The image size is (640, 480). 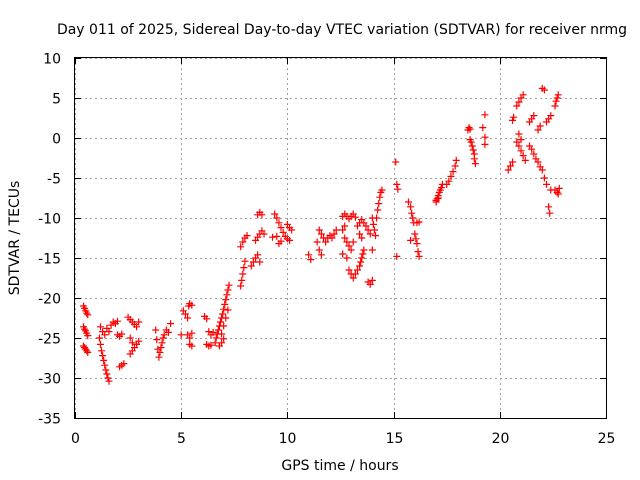 What do you see at coordinates (49, 420) in the screenshot?
I see `y-tick-label: -35` at bounding box center [49, 420].